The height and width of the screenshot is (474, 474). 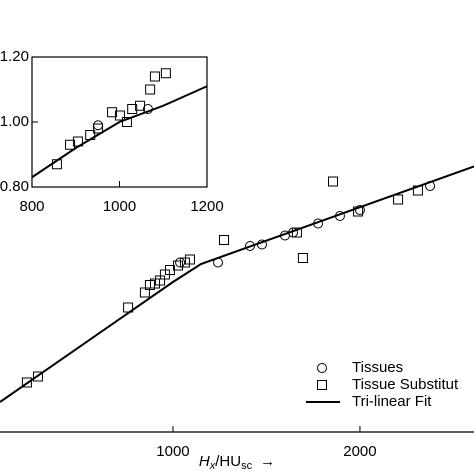 What do you see at coordinates (392, 401) in the screenshot?
I see `legend-label: Tri-linear Fit` at bounding box center [392, 401].